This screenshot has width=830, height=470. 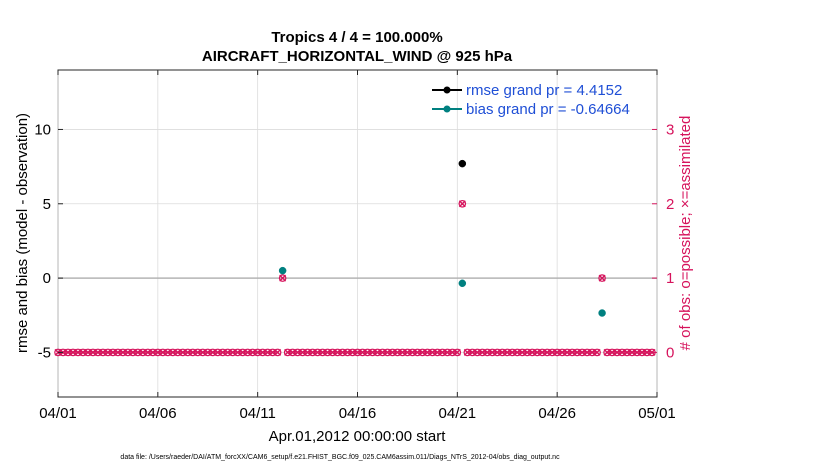 I want to click on x-tick-label: 04/11, so click(x=257, y=413).